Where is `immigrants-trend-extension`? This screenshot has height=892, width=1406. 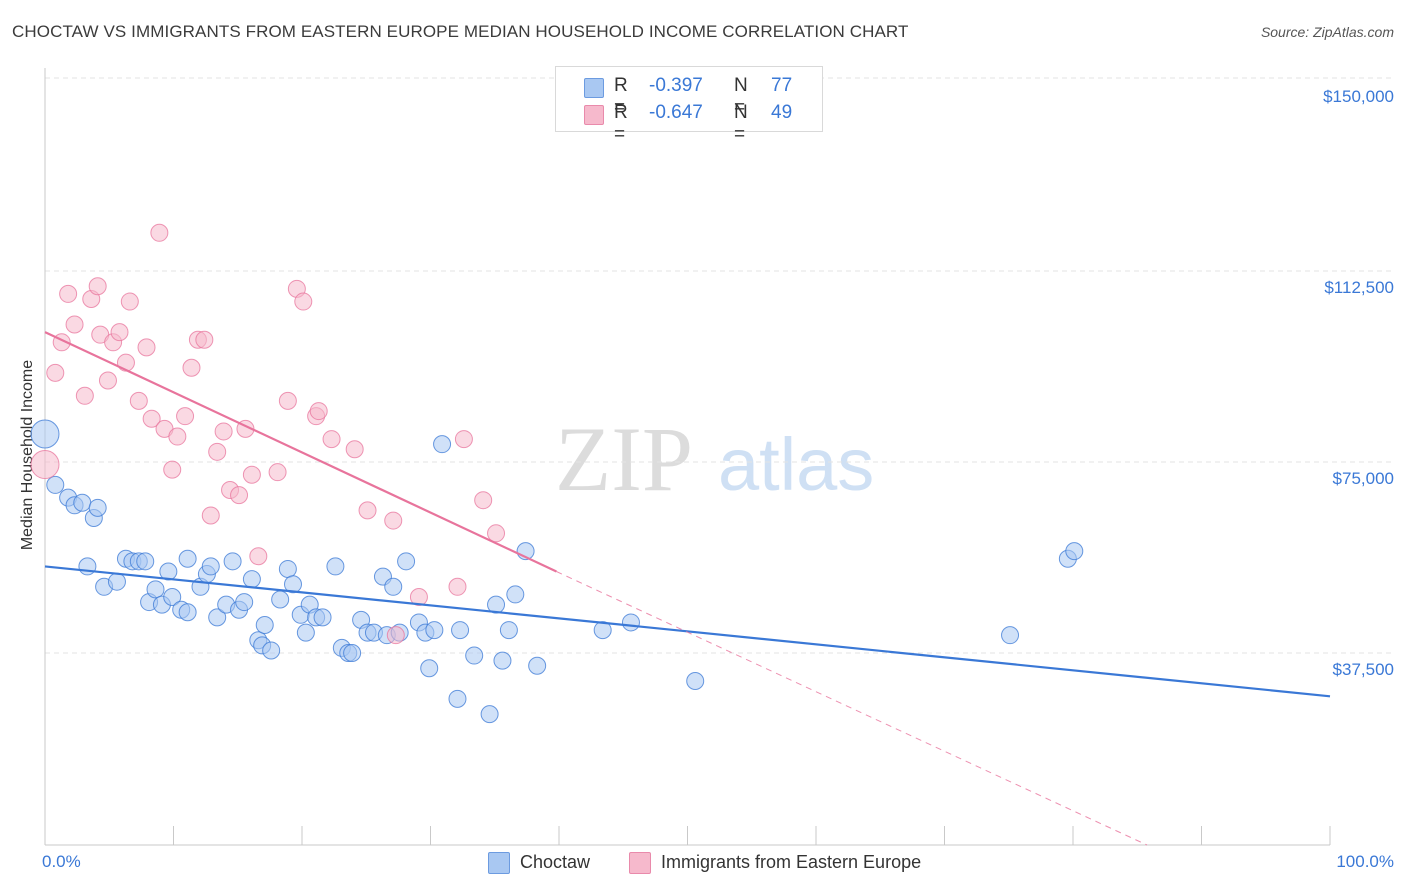
immigrants-trend-extension is located at coordinates (852, 708).